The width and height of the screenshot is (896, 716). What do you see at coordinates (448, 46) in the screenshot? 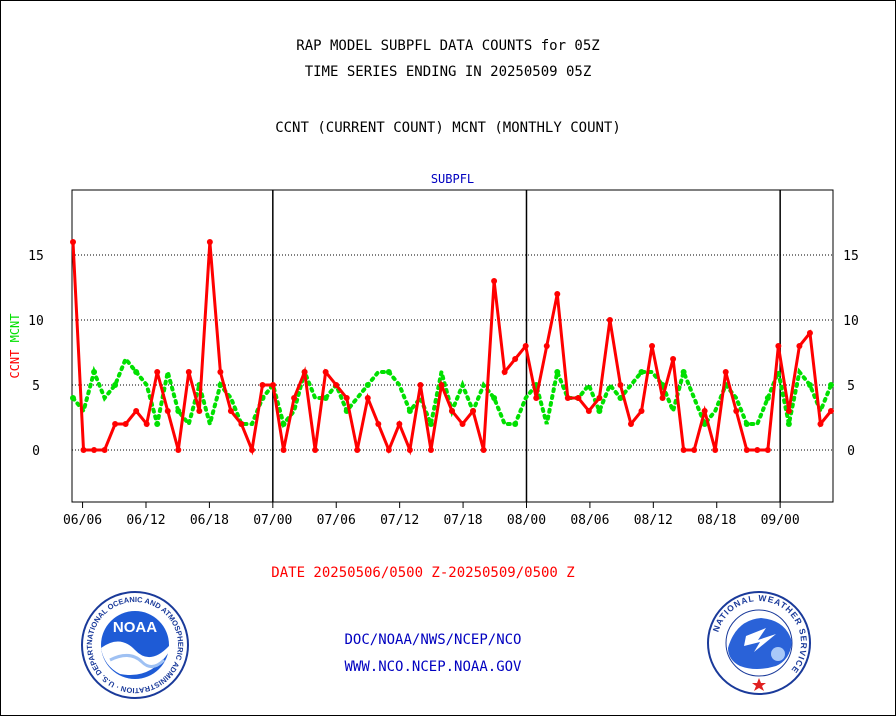
I see `chart-title-line1: RAP MODEL SUBPFL DATA COUNTS for 05Z` at bounding box center [448, 46].